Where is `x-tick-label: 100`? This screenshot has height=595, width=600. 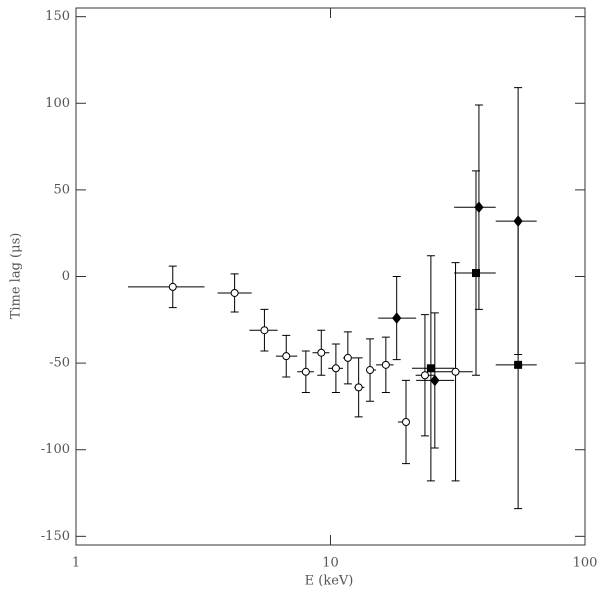
x-tick-label: 100 is located at coordinates (585, 563).